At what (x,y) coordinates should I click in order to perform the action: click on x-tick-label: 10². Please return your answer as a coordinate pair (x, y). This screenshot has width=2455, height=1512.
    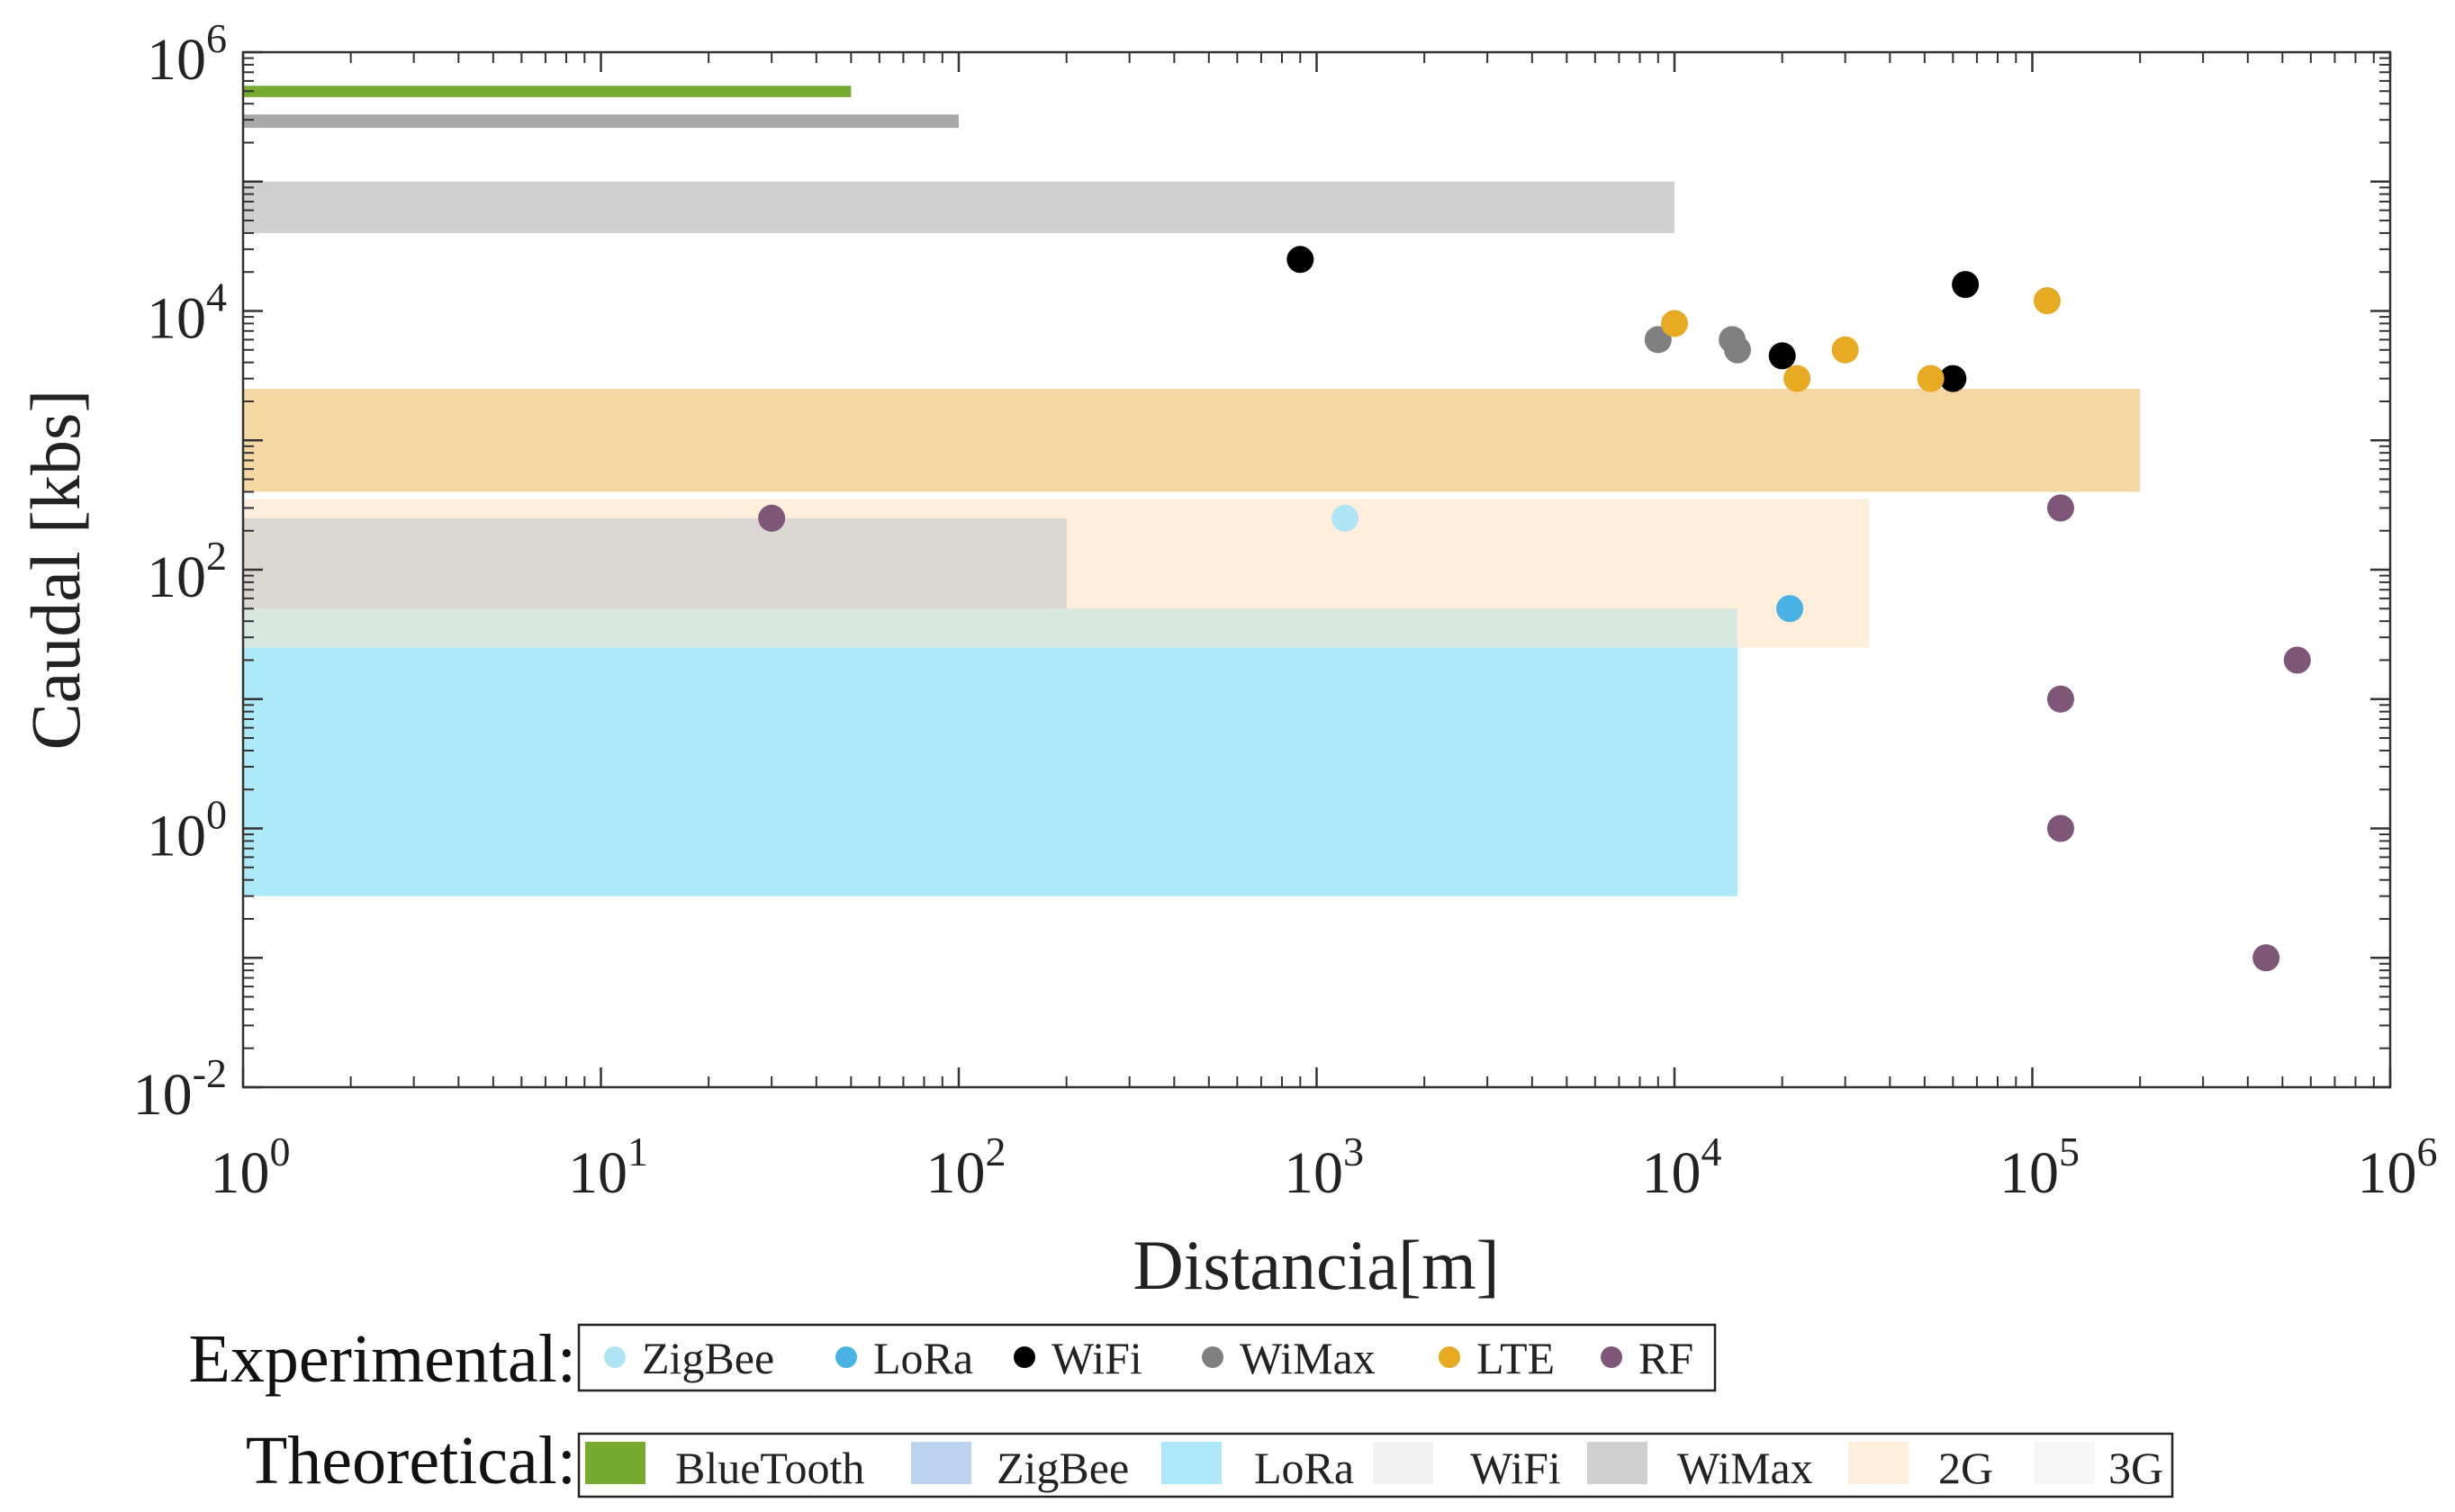
    Looking at the image, I should click on (966, 1167).